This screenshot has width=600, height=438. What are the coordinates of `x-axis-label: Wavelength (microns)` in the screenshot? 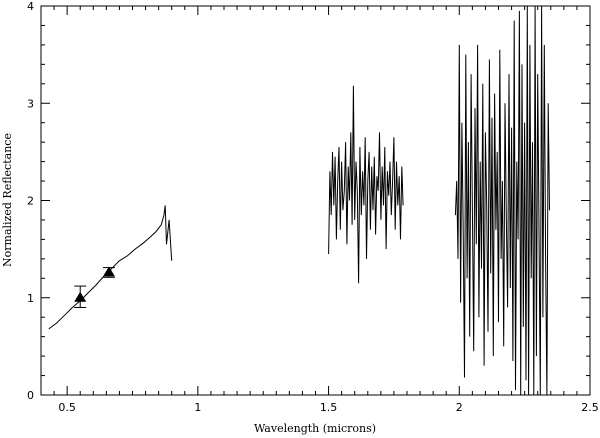 It's located at (315, 428).